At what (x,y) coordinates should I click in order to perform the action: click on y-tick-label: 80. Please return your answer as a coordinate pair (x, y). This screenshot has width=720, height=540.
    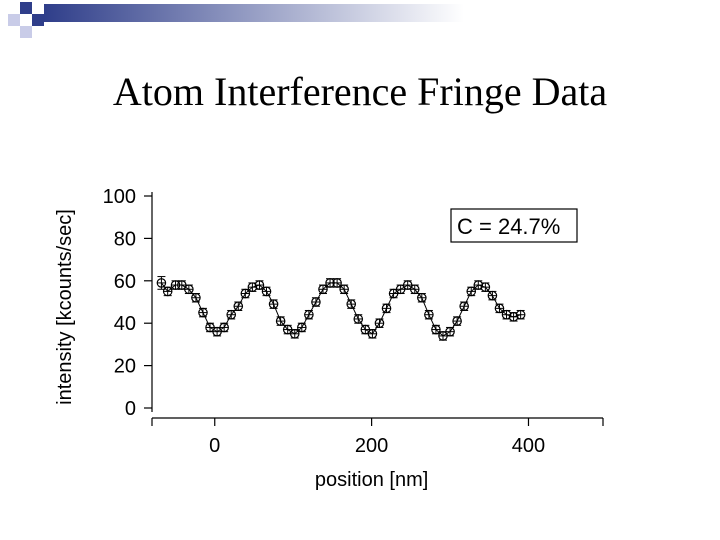
    Looking at the image, I should click on (125, 239).